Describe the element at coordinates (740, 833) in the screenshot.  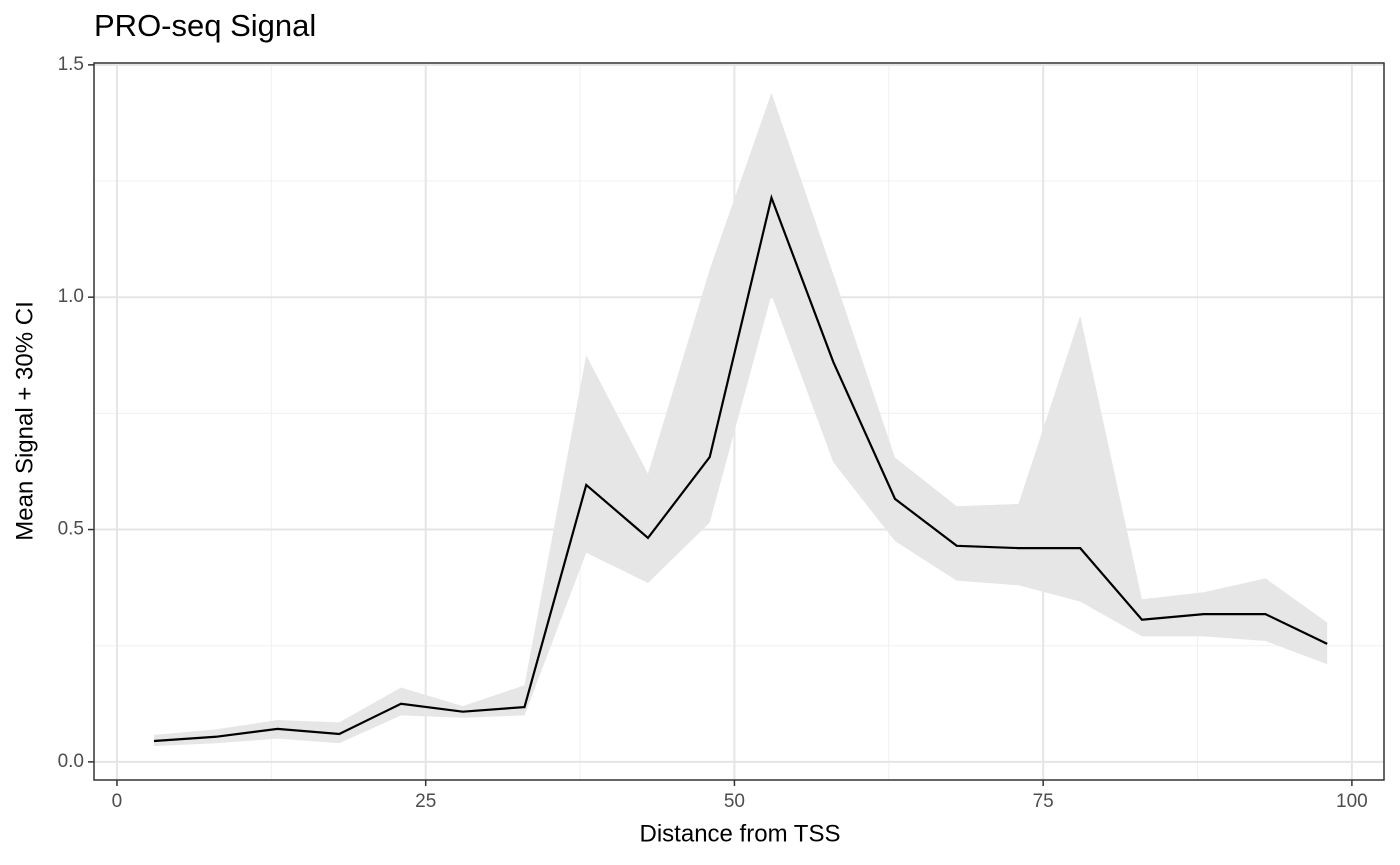
I see `x-axis-label: Distance from TSS` at that location.